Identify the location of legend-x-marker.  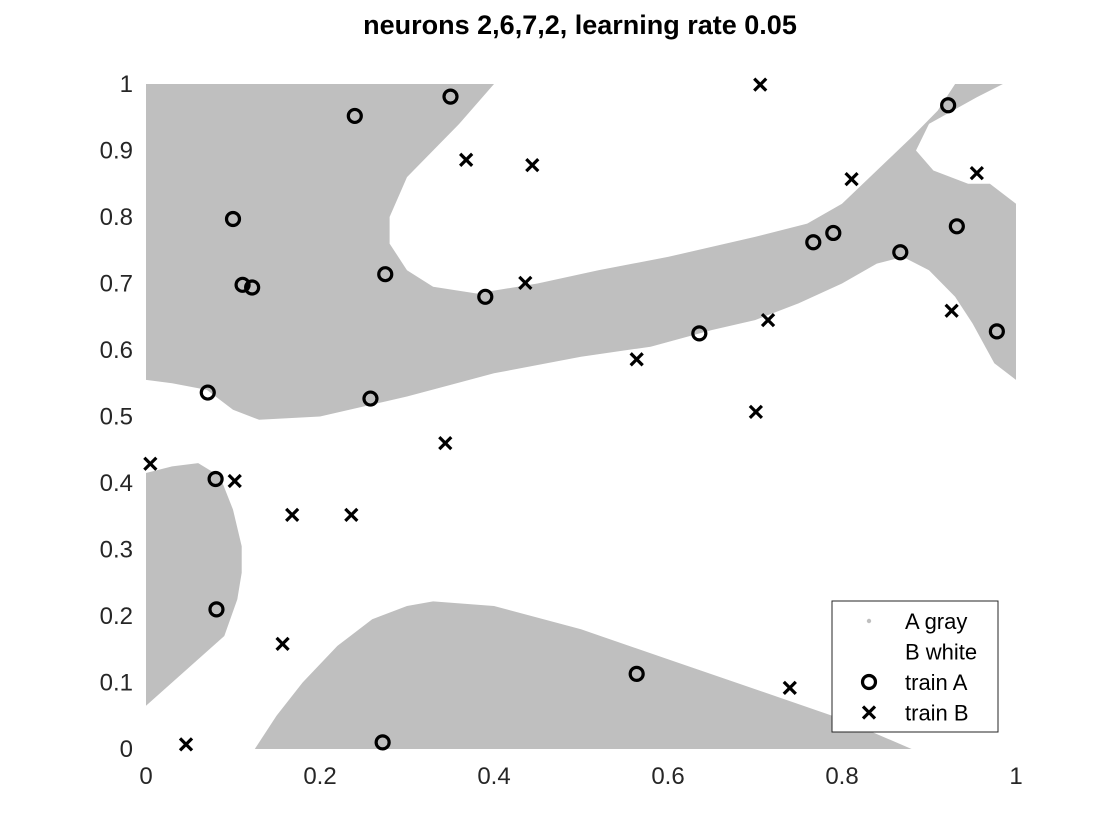
(869, 712).